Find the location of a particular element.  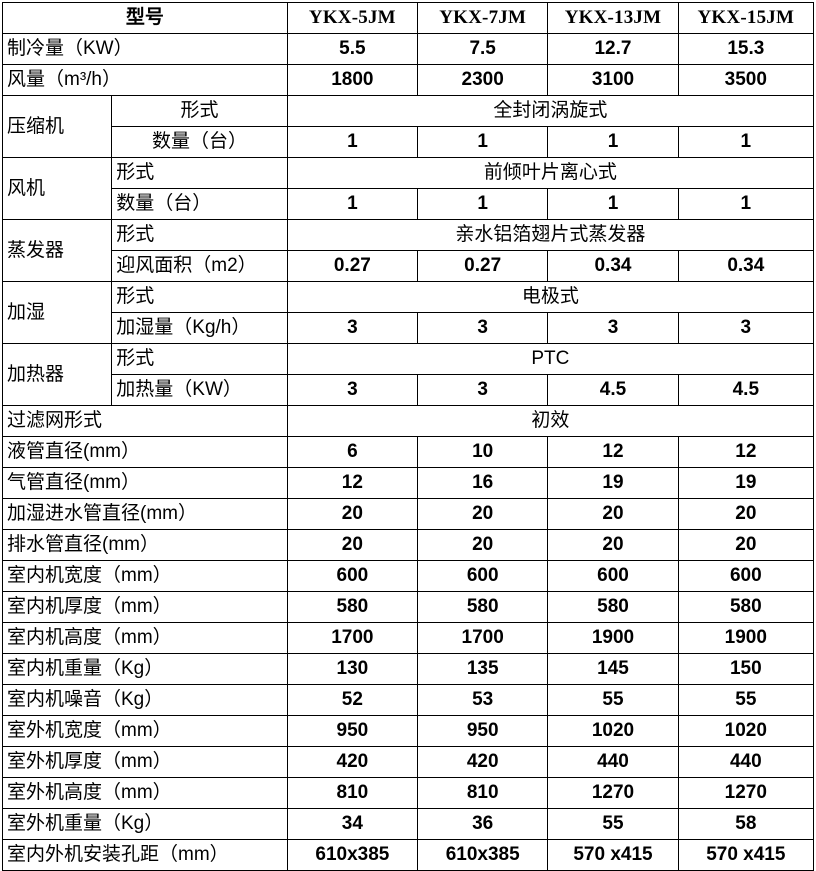

cell-value: 420 is located at coordinates (483, 762).